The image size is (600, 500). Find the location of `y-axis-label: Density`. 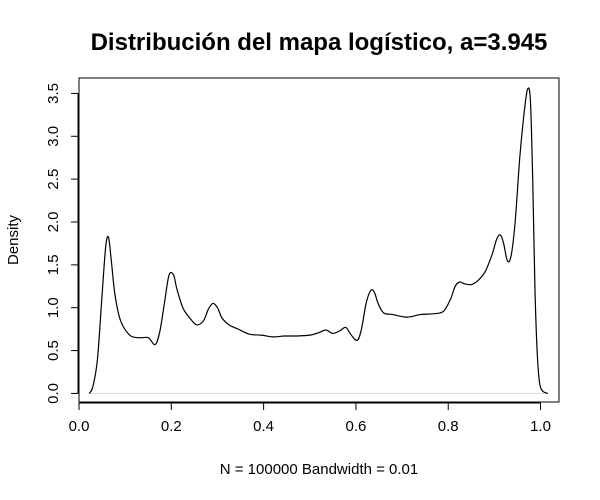

y-axis-label: Density is located at coordinates (13, 239).